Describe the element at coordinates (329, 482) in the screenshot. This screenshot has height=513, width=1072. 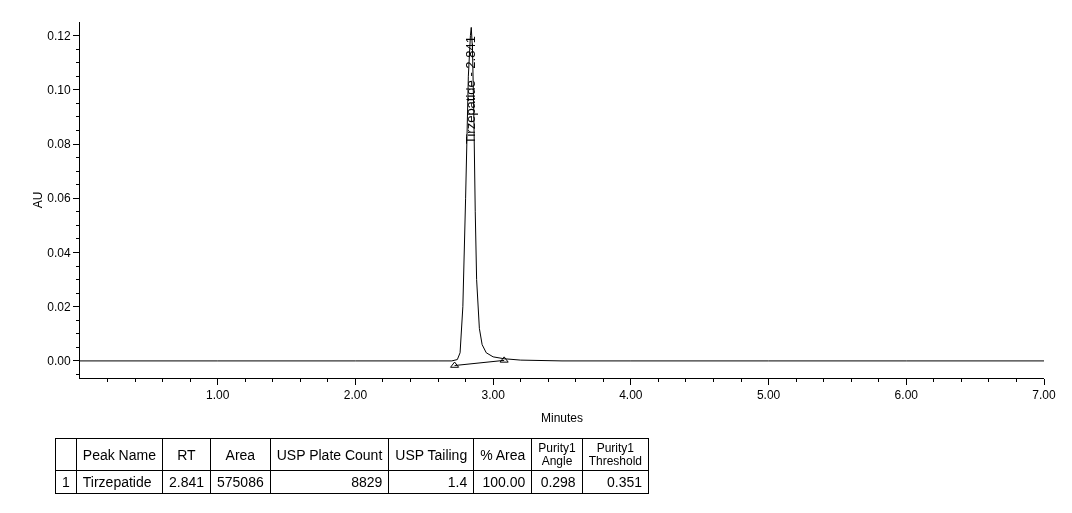
I see `text: 8829` at that location.